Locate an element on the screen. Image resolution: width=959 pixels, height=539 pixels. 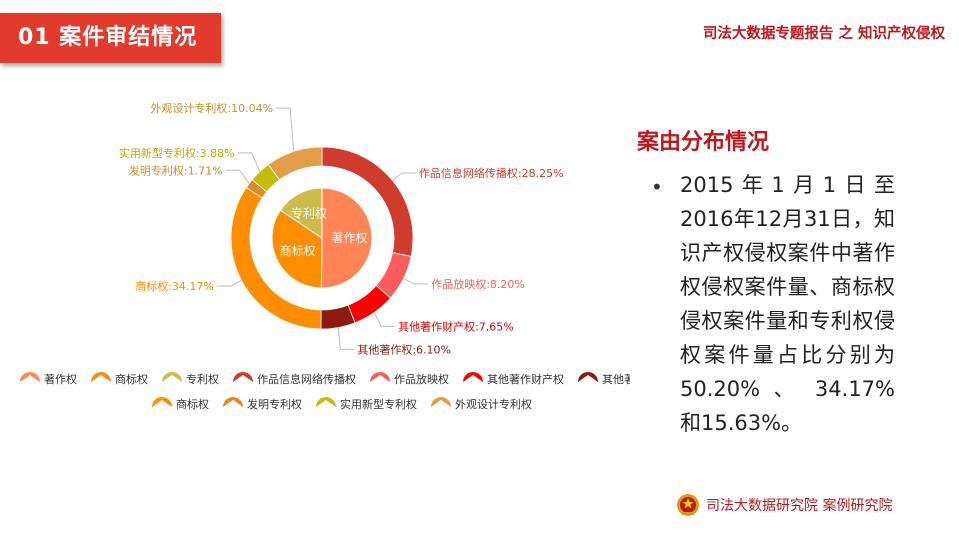
legend-label-1-3: 外观设计专利权 is located at coordinates (493, 404).